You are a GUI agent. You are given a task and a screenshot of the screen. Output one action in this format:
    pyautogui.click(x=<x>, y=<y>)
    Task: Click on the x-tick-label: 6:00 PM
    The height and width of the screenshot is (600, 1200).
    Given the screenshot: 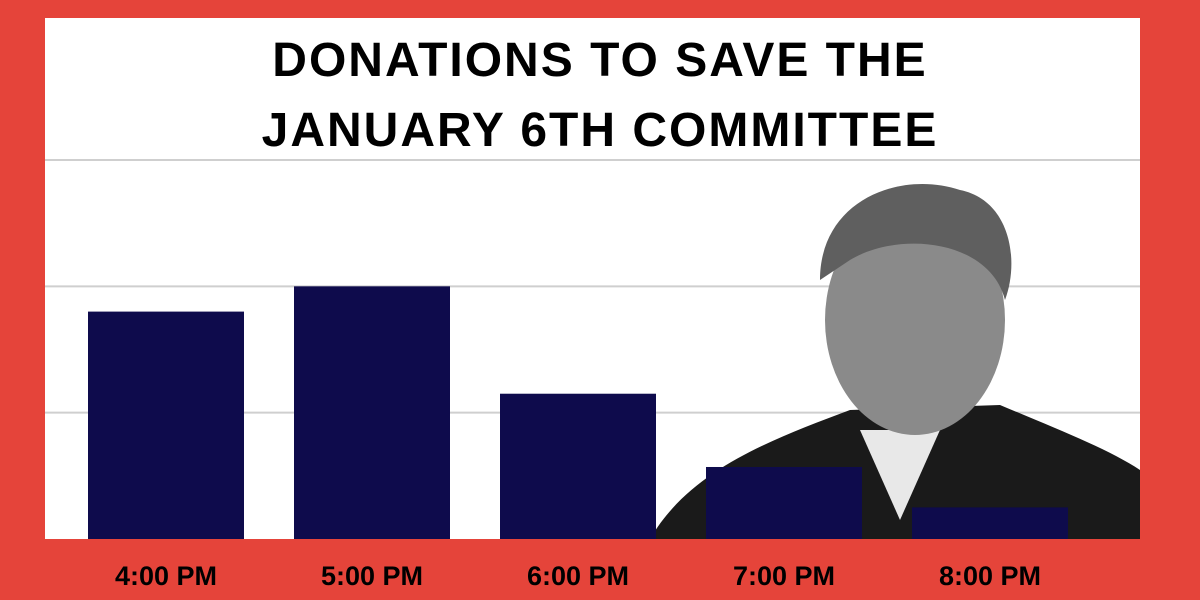 What is the action you would take?
    pyautogui.click(x=578, y=576)
    